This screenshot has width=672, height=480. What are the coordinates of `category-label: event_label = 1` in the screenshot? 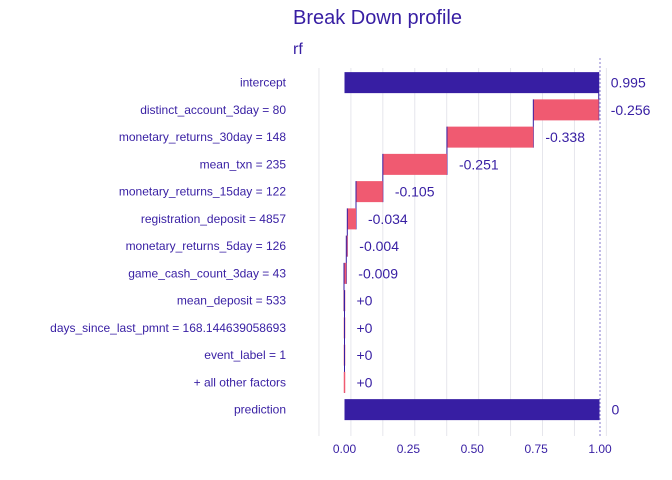 It's located at (245, 355).